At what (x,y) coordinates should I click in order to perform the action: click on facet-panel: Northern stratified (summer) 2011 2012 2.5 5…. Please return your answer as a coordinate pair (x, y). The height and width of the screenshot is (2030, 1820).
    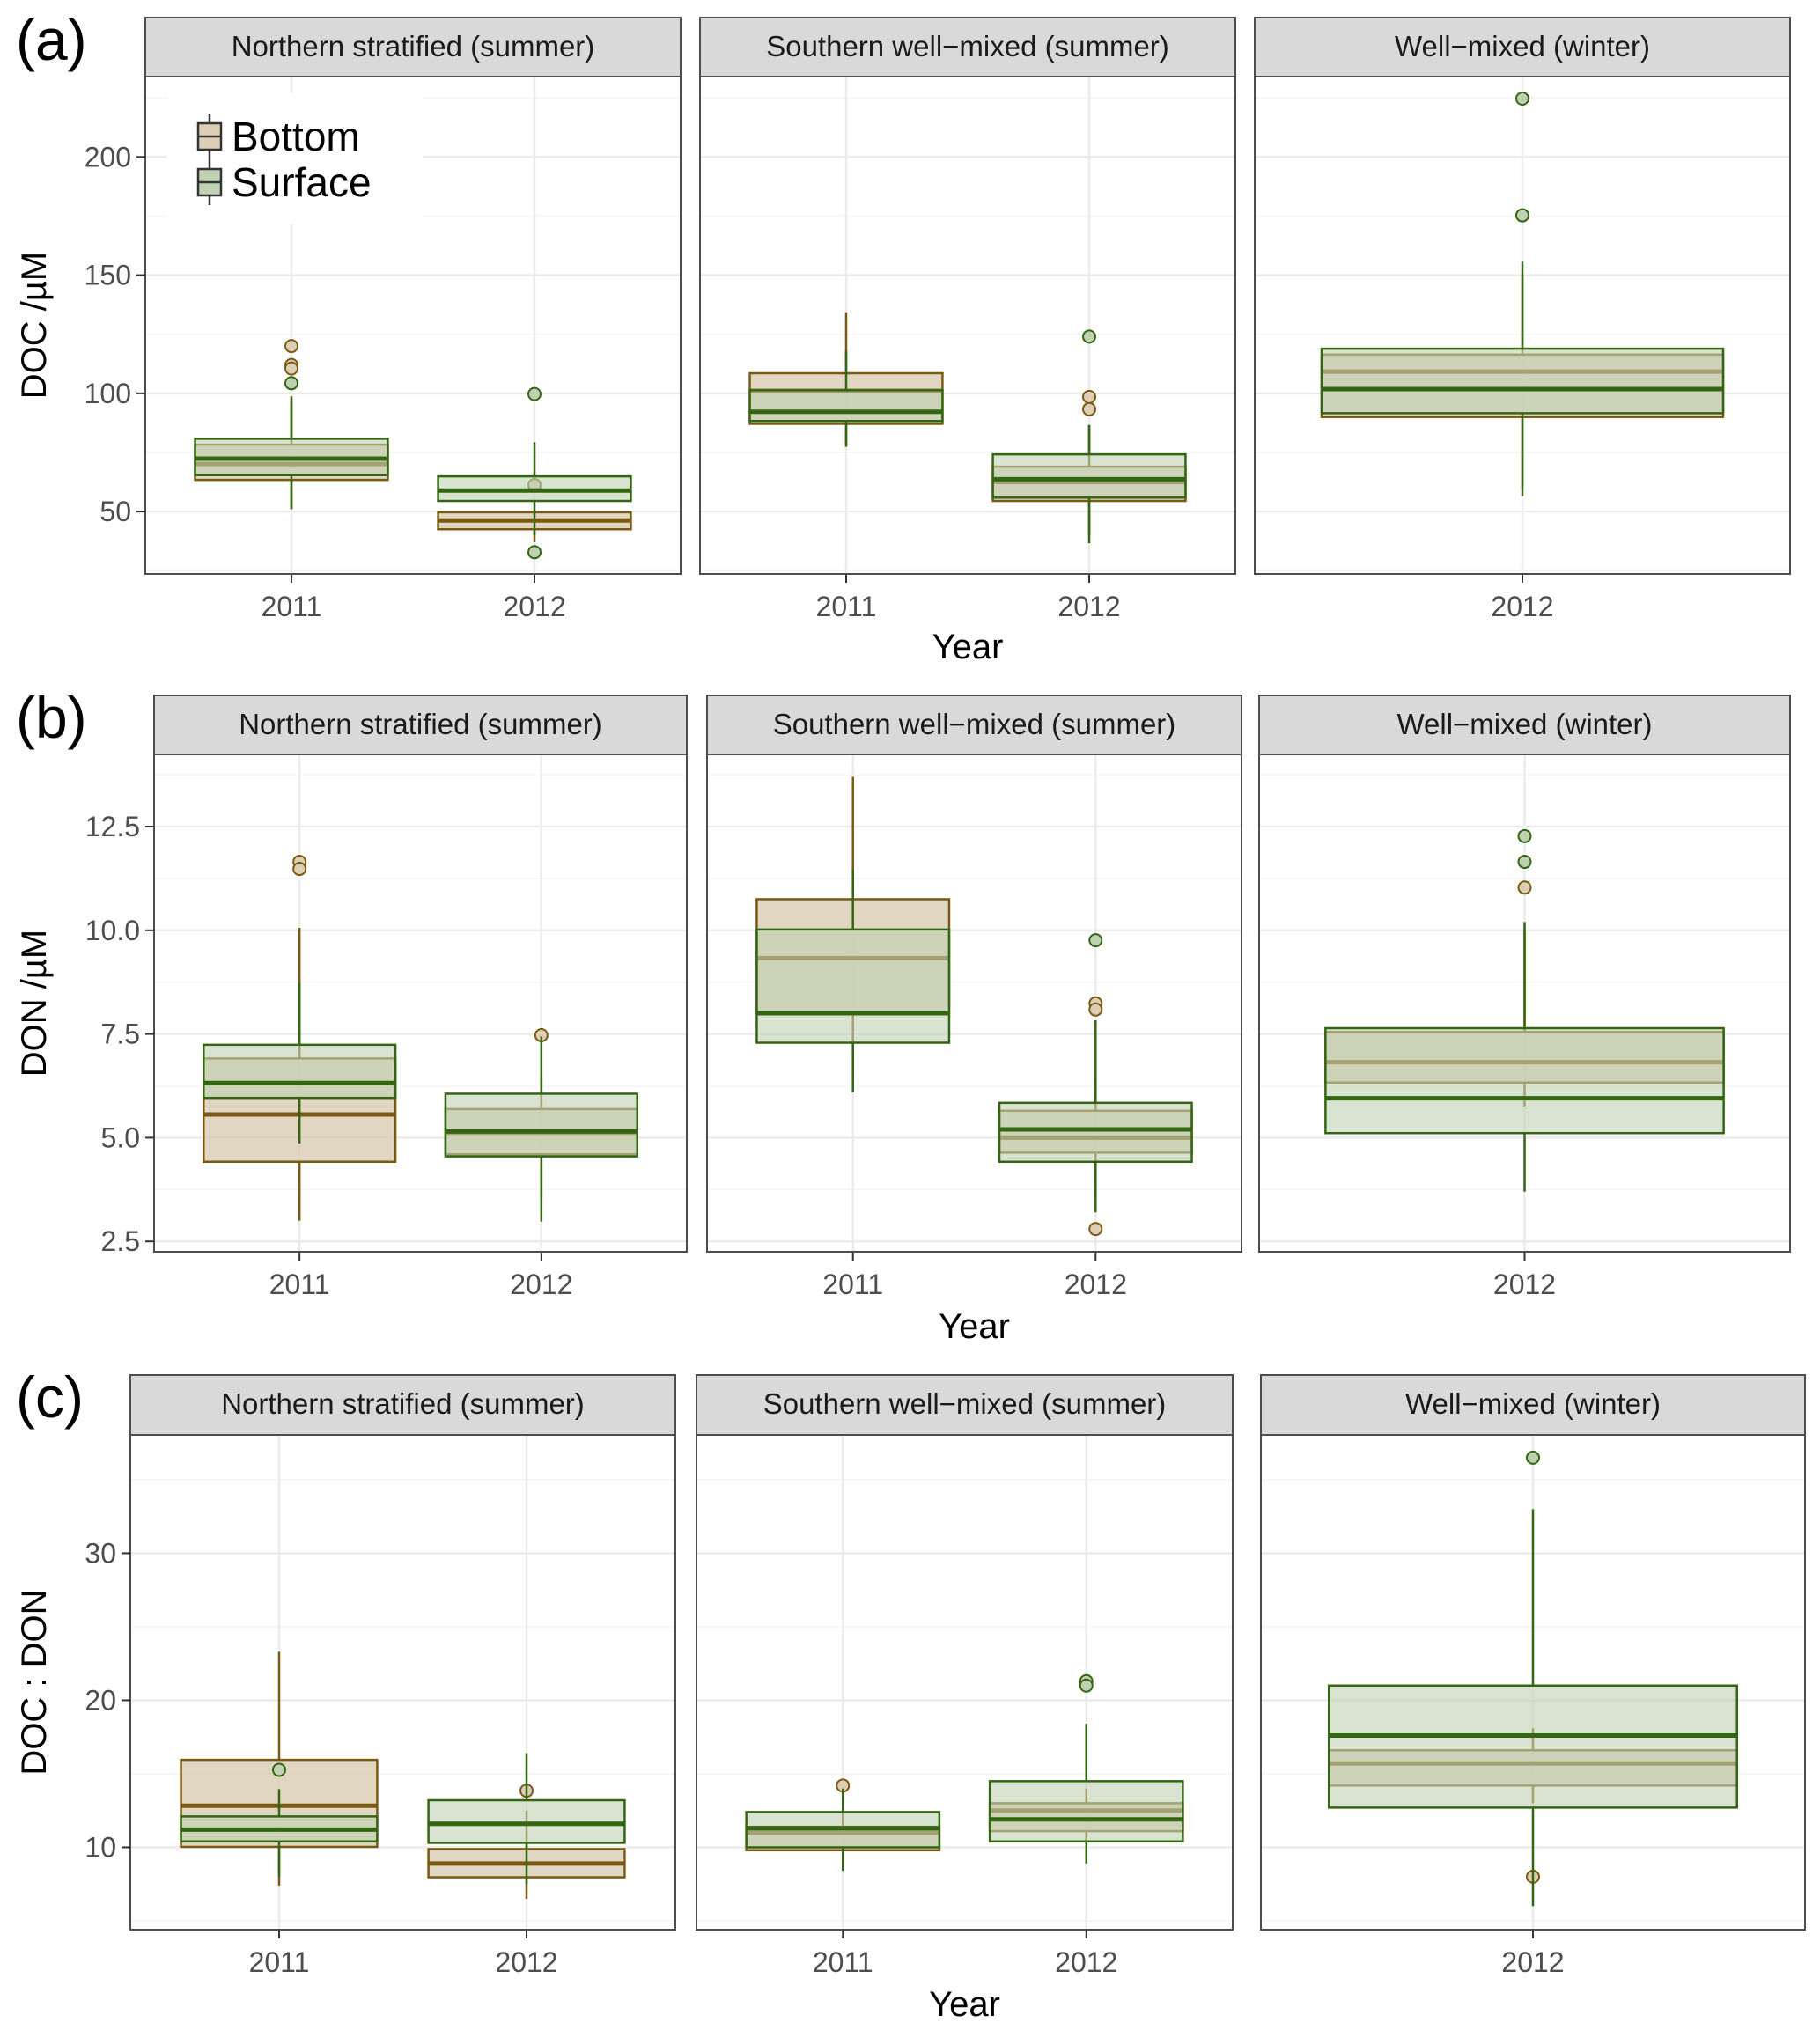
    Looking at the image, I should click on (386, 997).